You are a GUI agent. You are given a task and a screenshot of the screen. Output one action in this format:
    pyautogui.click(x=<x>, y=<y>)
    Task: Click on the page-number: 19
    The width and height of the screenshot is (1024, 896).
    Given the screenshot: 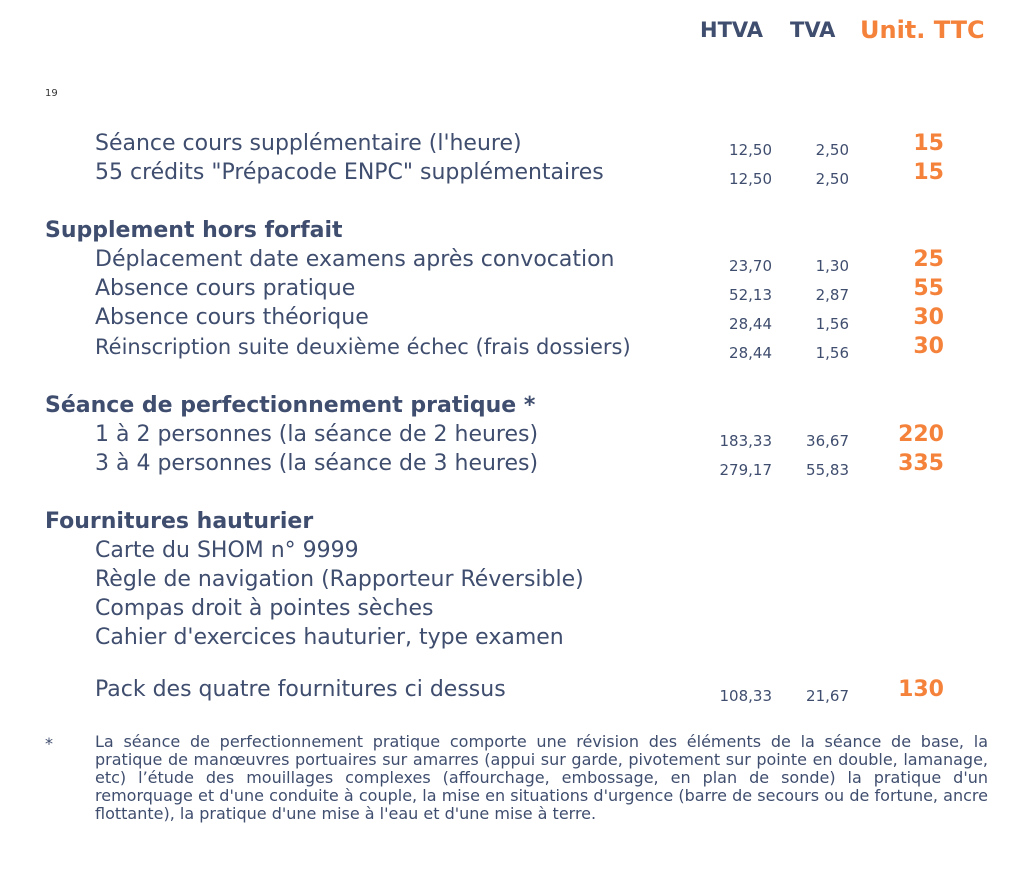 What is the action you would take?
    pyautogui.click(x=51, y=93)
    